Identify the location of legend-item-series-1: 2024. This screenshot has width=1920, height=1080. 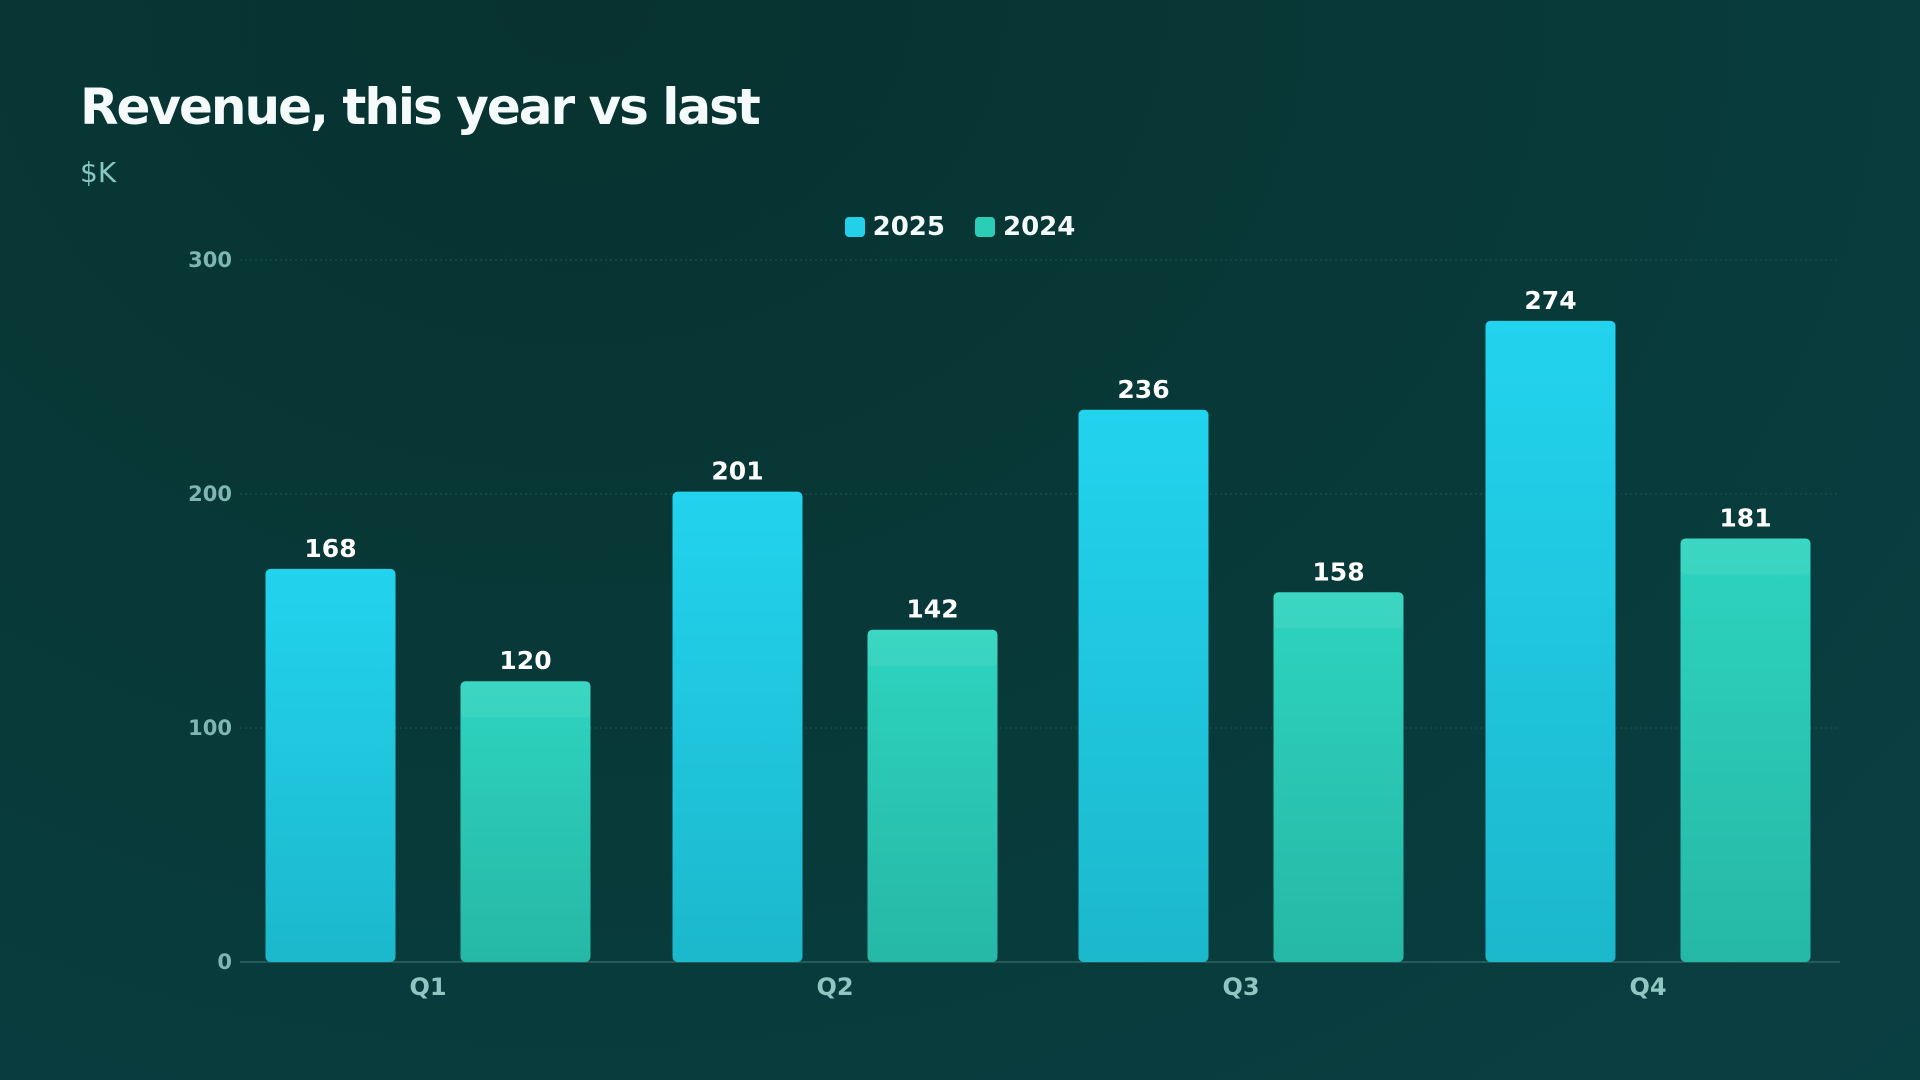
(1025, 227).